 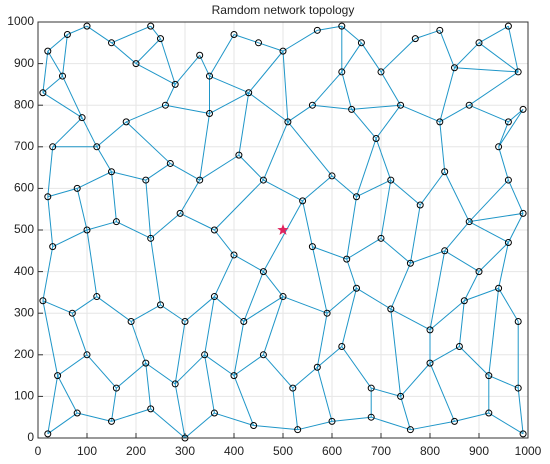 What do you see at coordinates (30, 437) in the screenshot?
I see `y-tick-label: 0` at bounding box center [30, 437].